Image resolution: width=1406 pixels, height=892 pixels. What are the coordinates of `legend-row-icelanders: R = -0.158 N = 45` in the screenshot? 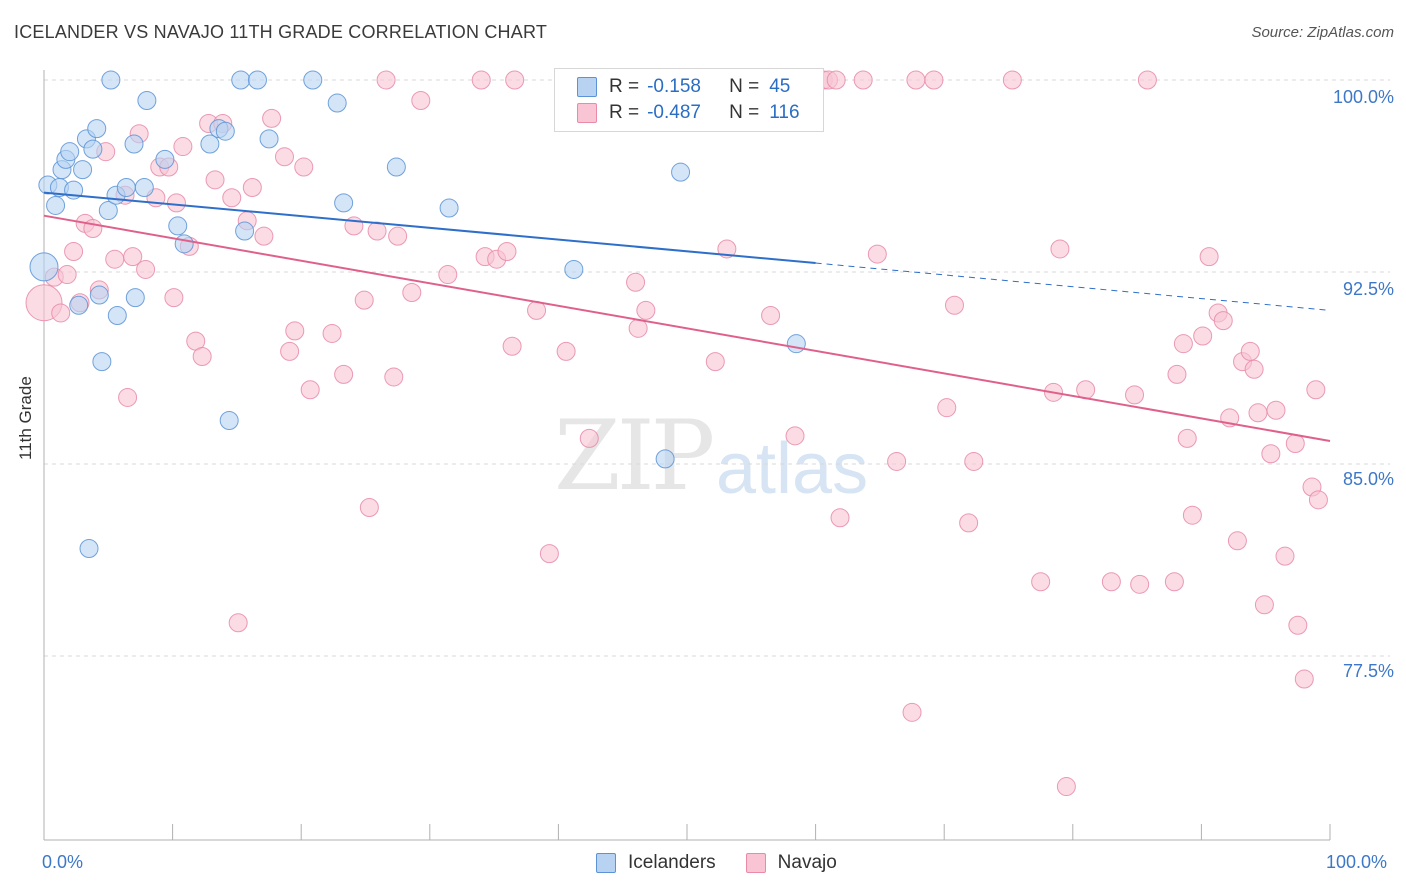 It's located at (683, 87).